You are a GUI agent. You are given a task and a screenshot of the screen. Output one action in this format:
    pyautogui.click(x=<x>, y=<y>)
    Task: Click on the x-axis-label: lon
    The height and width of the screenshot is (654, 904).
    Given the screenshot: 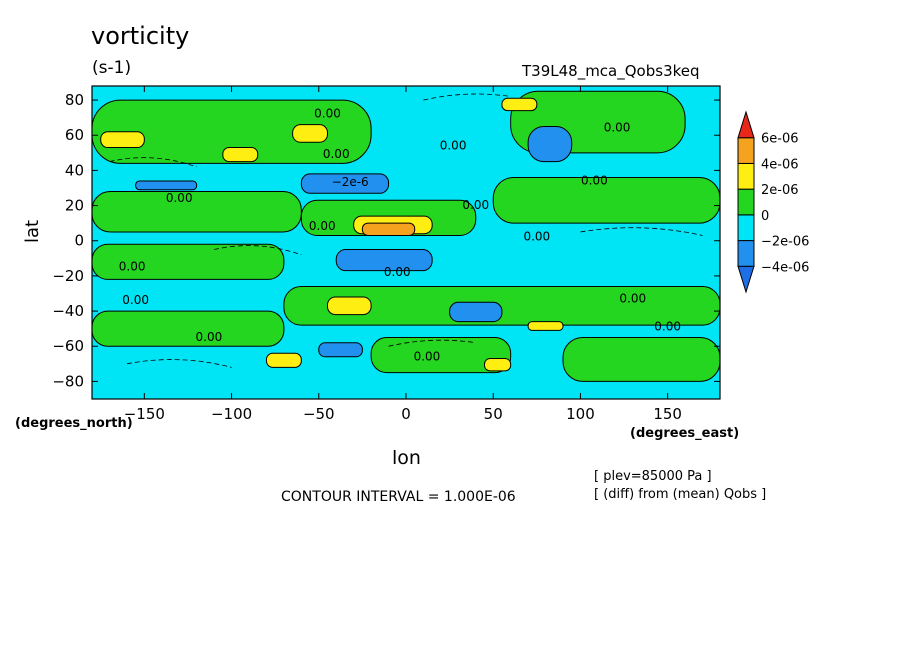 What is the action you would take?
    pyautogui.click(x=406, y=458)
    